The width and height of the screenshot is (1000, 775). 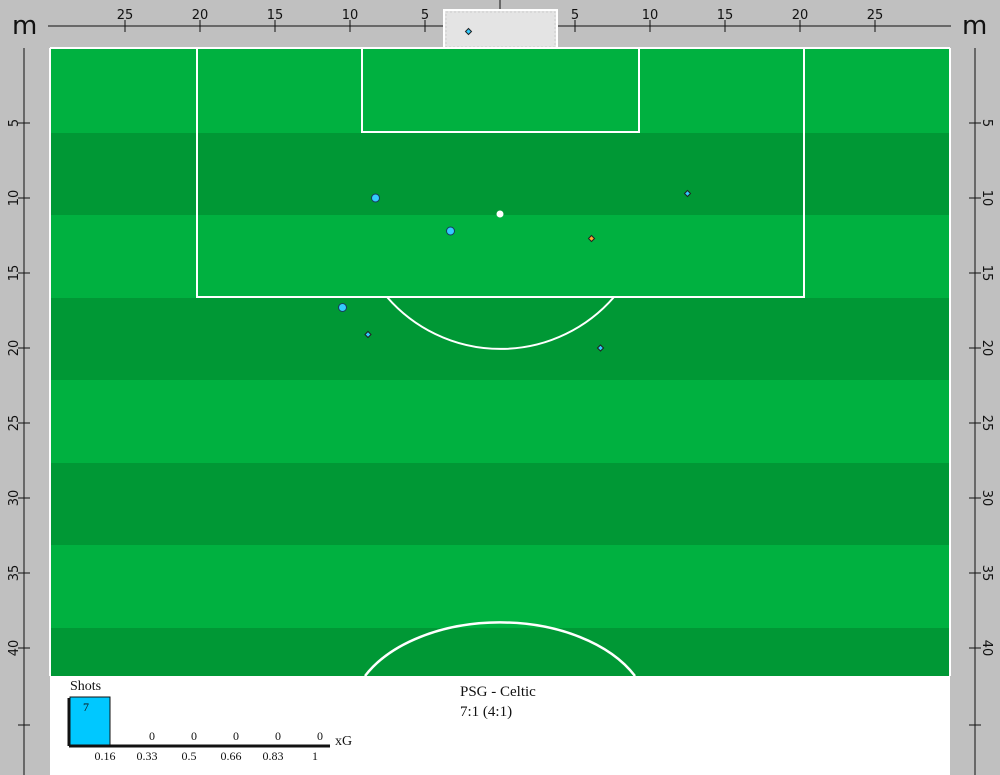 I want to click on match-score: 7:1 (4:1), so click(x=486, y=712).